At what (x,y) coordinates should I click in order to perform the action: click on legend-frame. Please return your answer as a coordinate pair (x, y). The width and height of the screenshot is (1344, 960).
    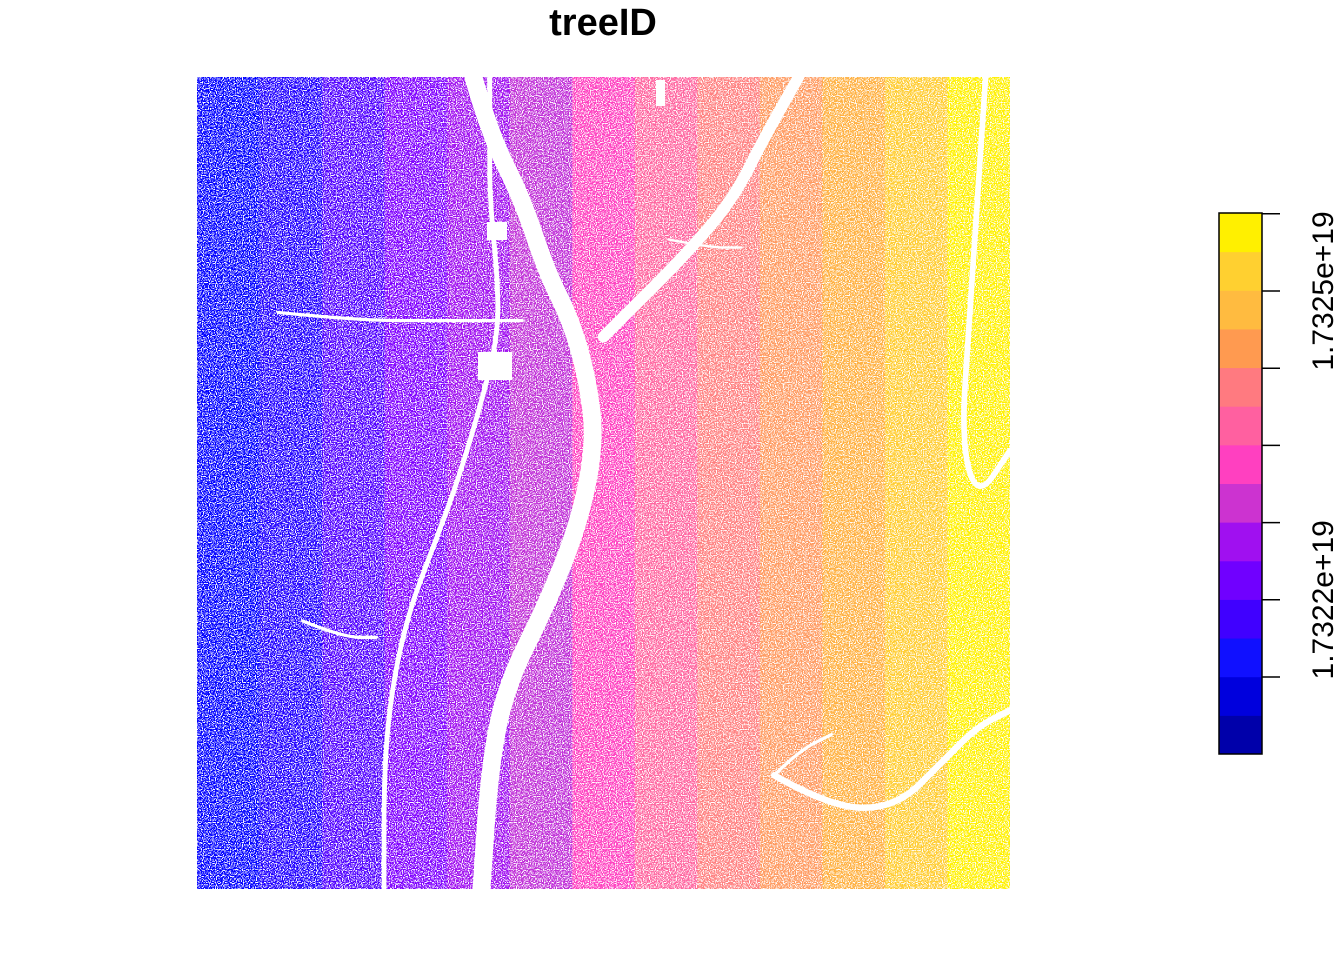
    Looking at the image, I should click on (1240, 483).